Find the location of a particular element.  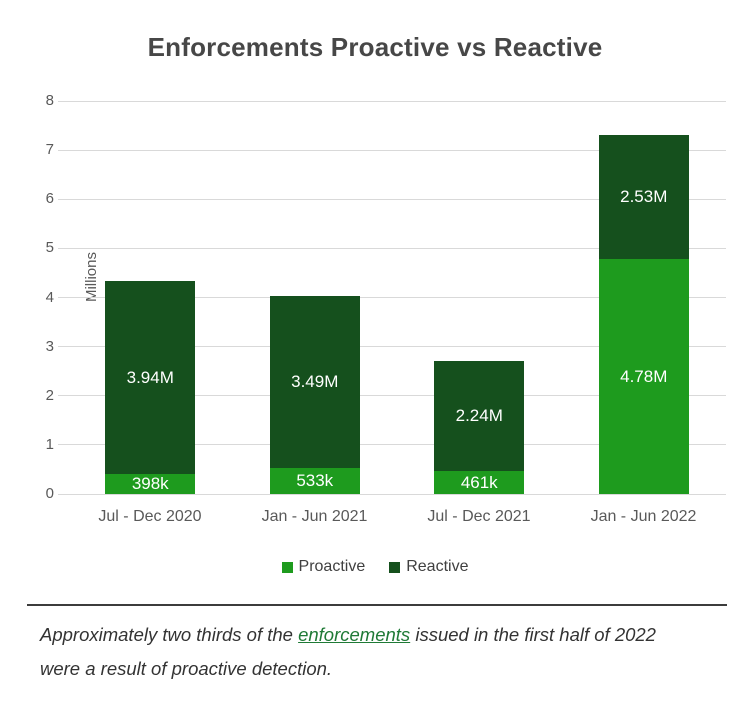

x-axis-label-1: Jul - Dec 2020 is located at coordinates (150, 516).